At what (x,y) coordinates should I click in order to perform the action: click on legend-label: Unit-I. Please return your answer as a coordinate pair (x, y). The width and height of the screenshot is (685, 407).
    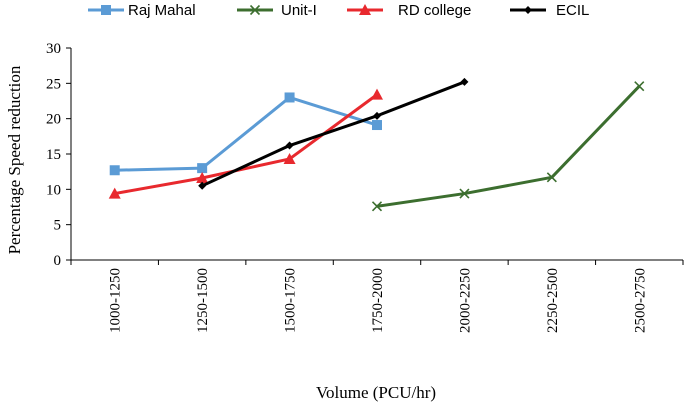
    Looking at the image, I should click on (299, 10).